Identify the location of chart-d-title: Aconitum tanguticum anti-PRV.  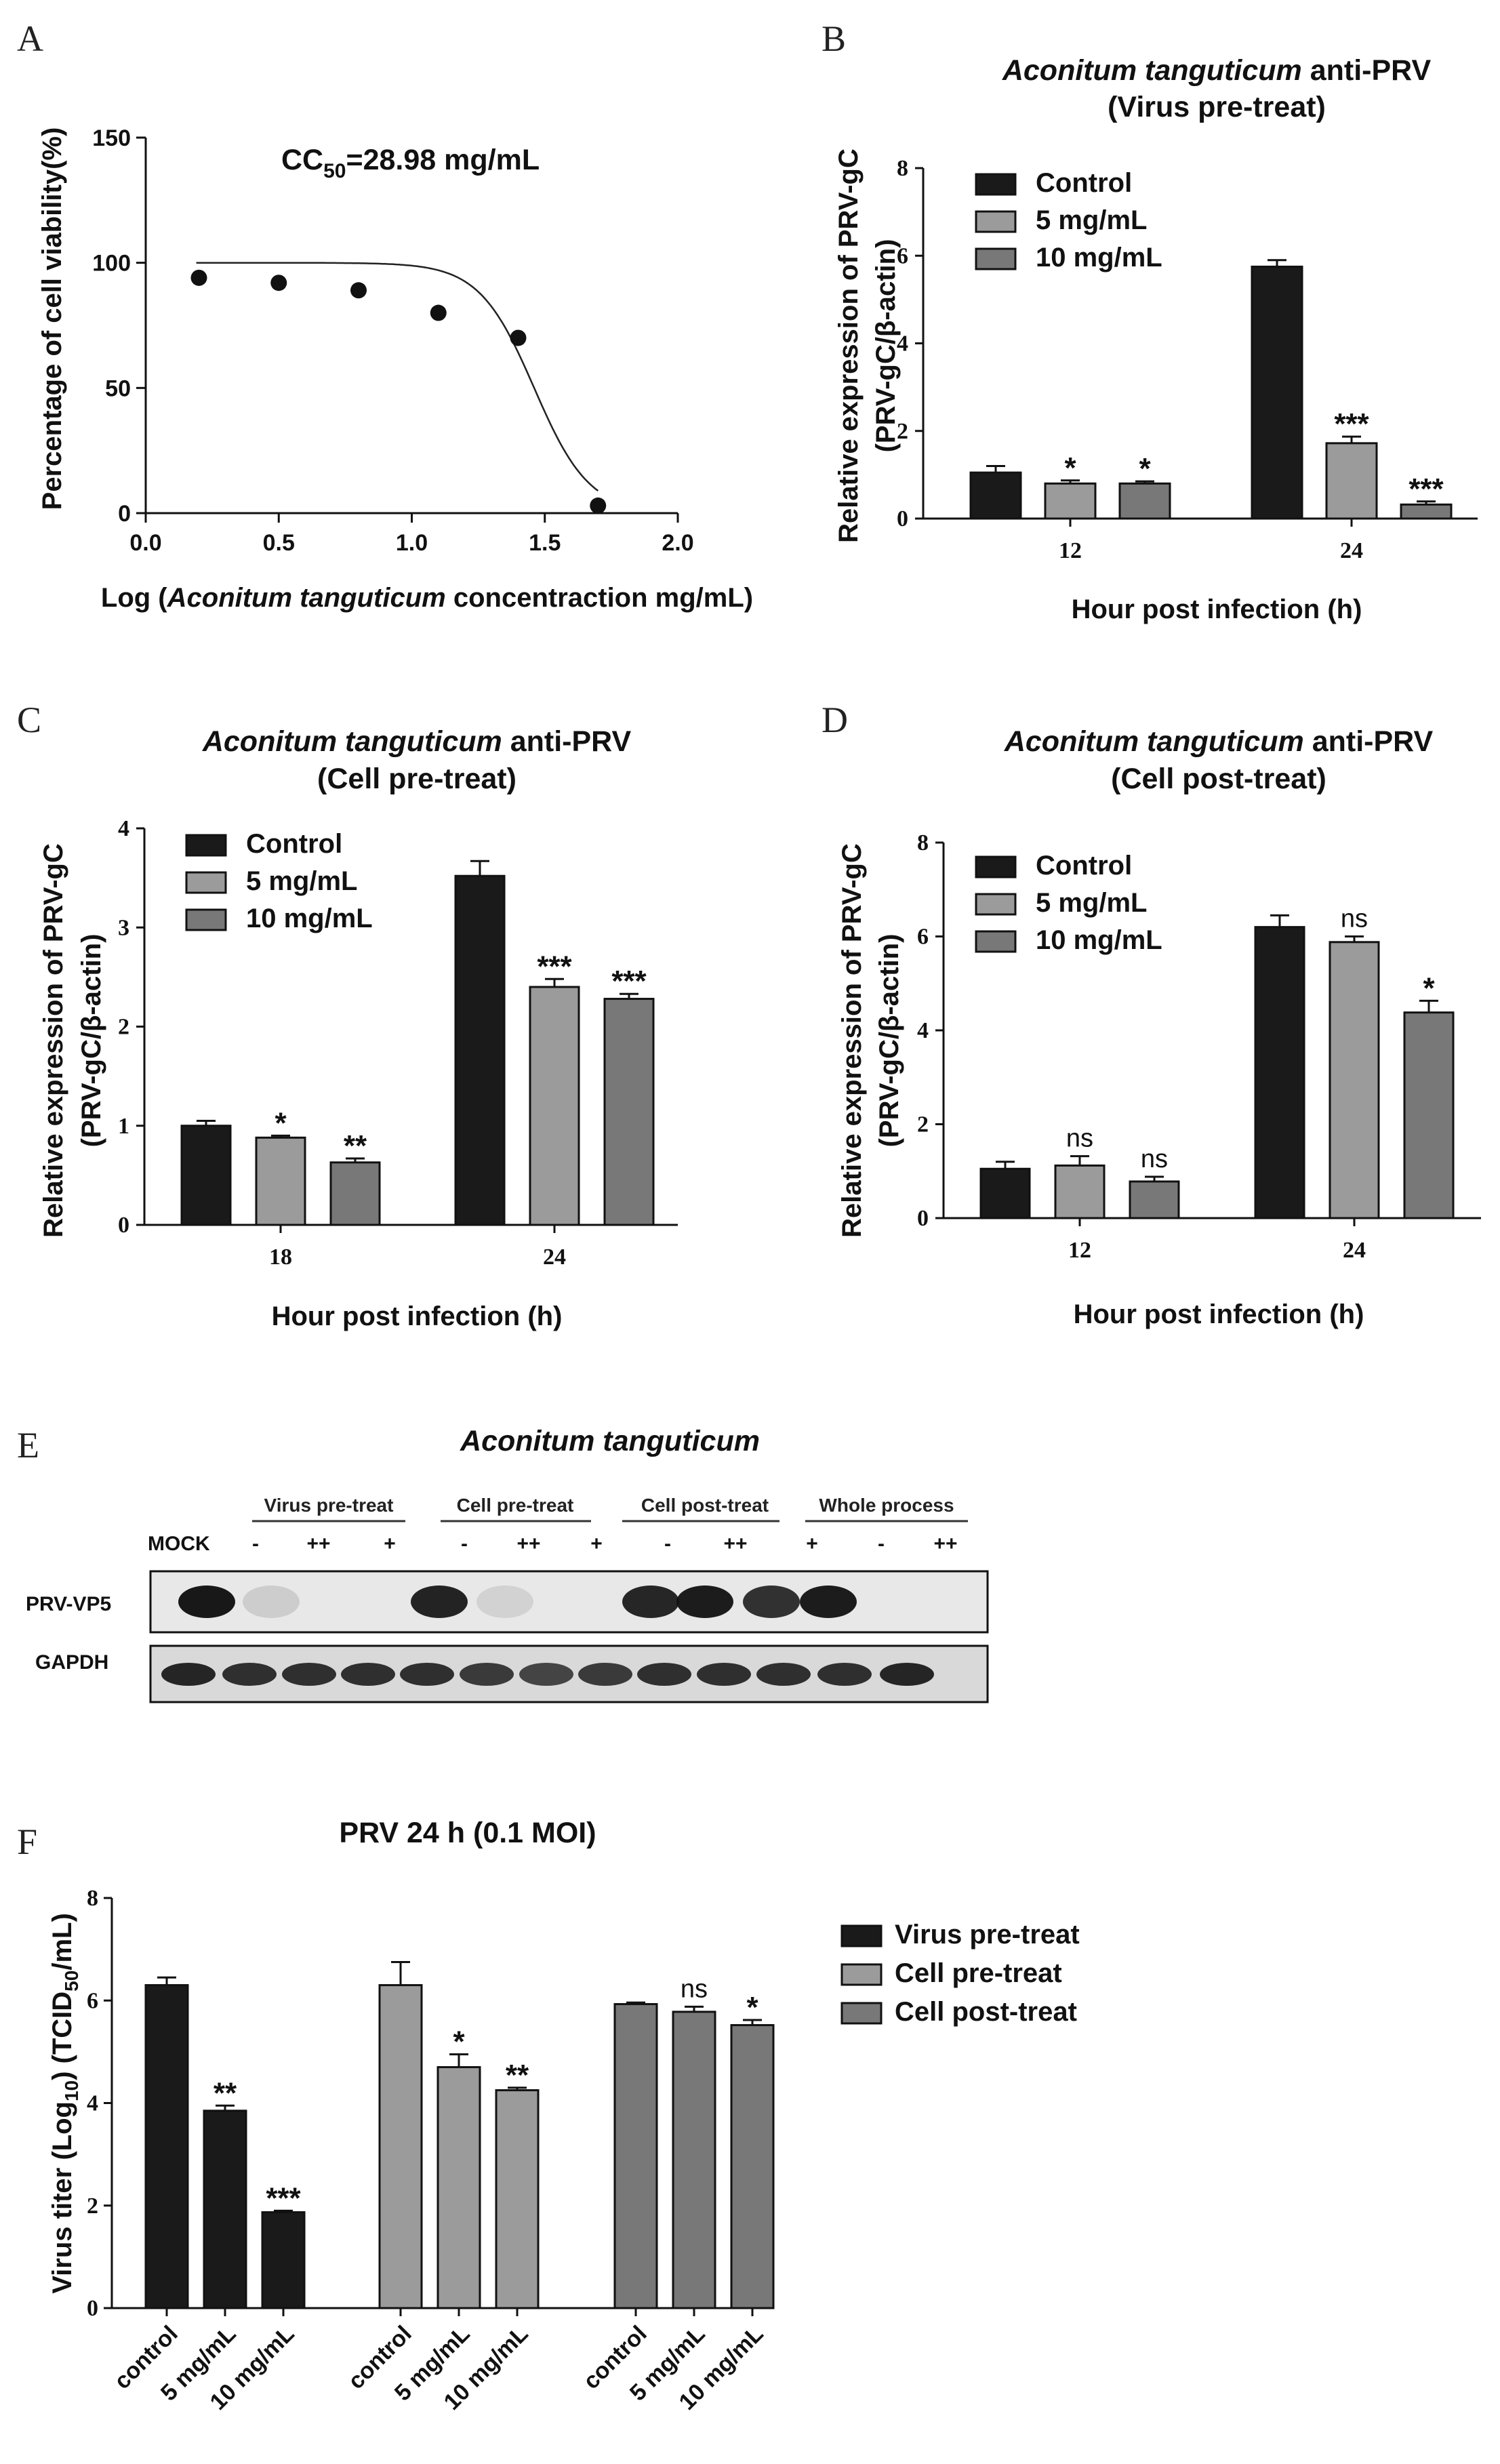
(1219, 741).